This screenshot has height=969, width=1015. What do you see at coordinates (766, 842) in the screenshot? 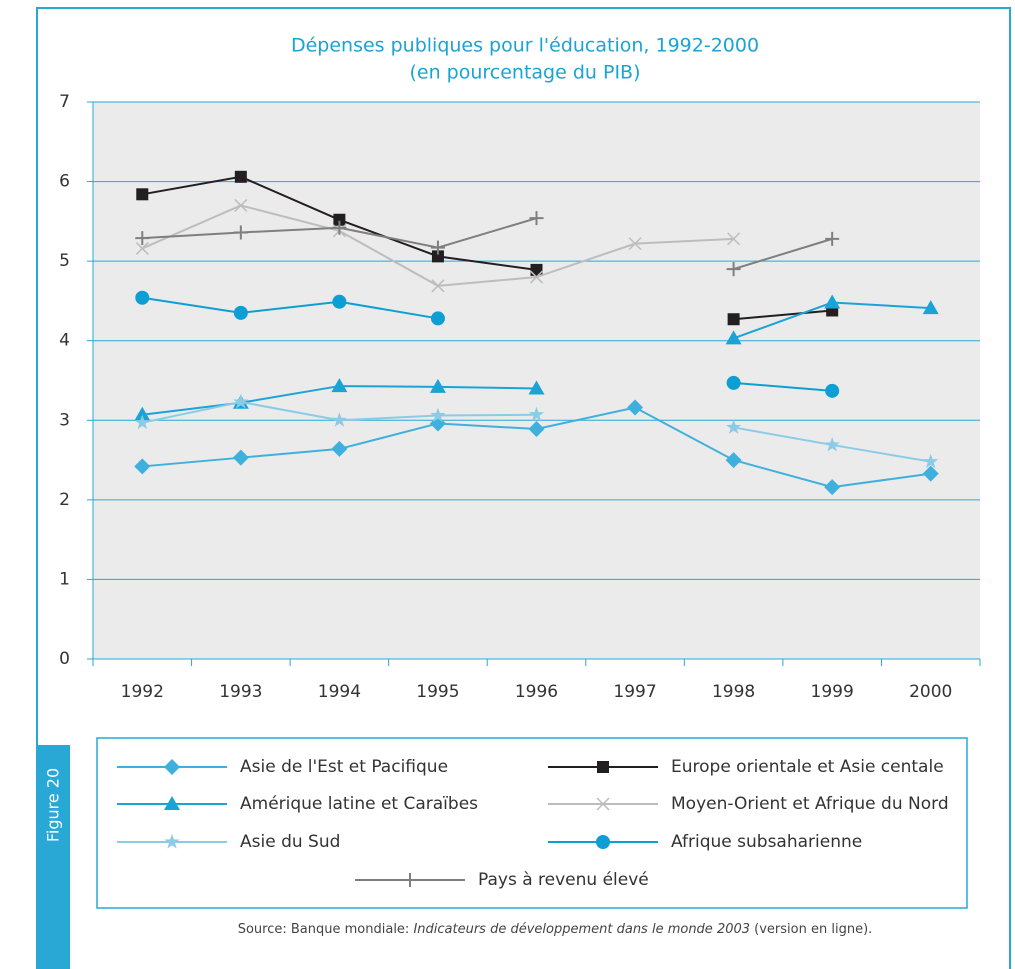
I see `legend-label: Afrique subsaharienne` at bounding box center [766, 842].